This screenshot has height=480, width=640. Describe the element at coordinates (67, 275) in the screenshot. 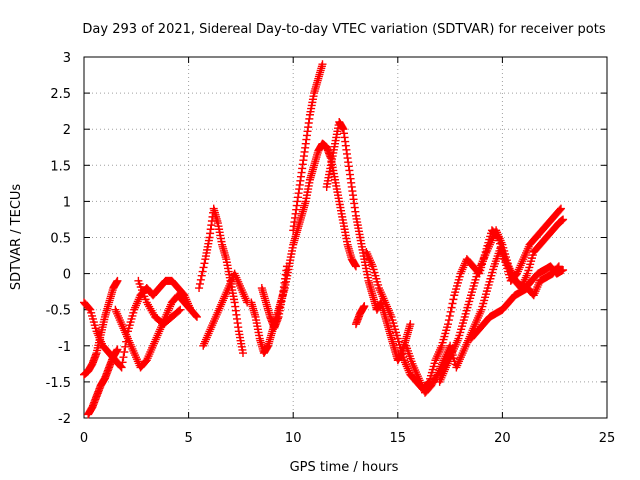

I see `y-tick-label: 0` at that location.